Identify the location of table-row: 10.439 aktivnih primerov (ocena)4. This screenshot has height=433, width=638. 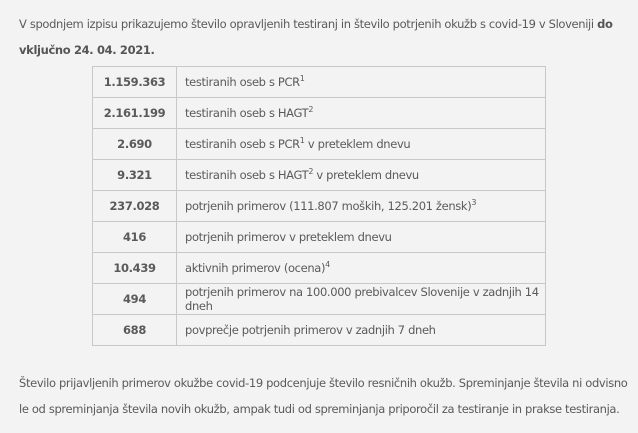
(319, 268).